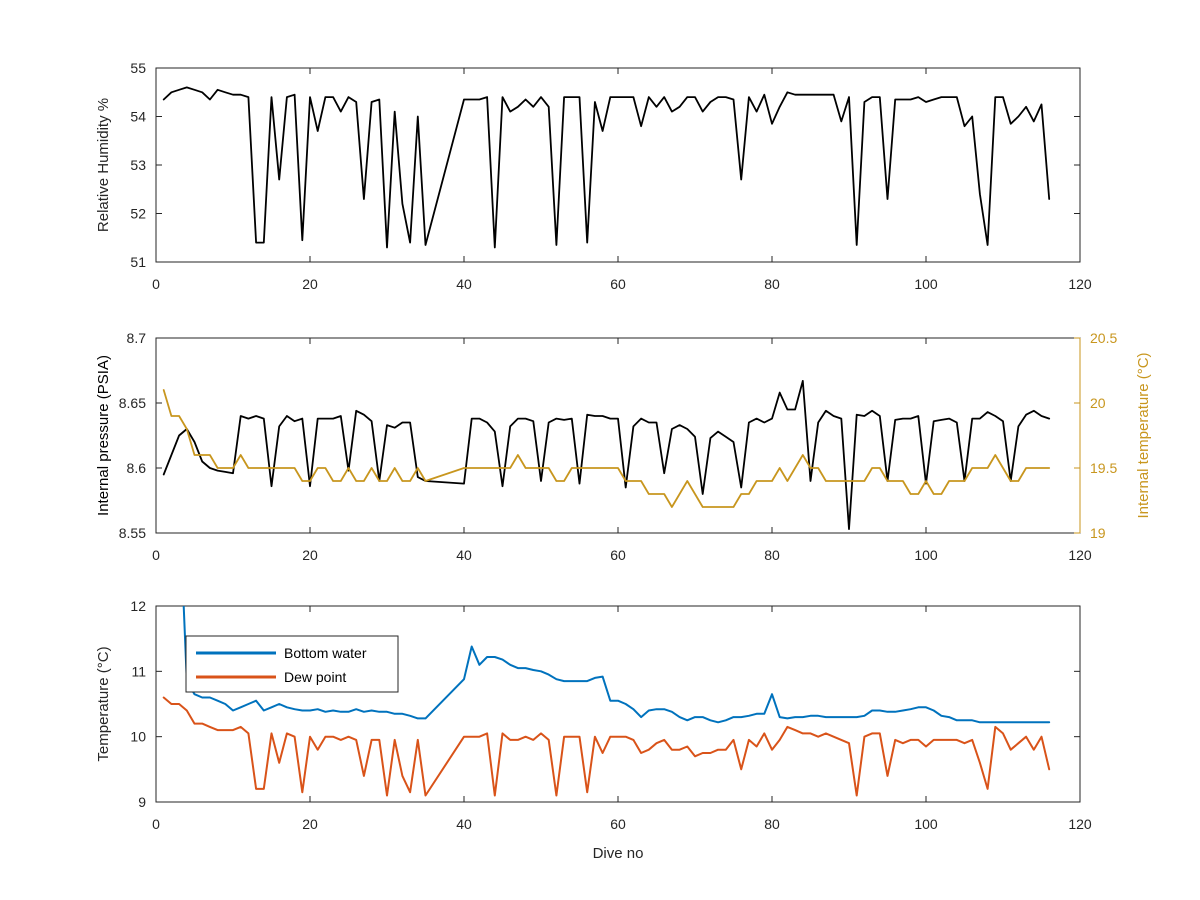  Describe the element at coordinates (103, 165) in the screenshot. I see `y-axis-label: Relative Humidity %` at that location.